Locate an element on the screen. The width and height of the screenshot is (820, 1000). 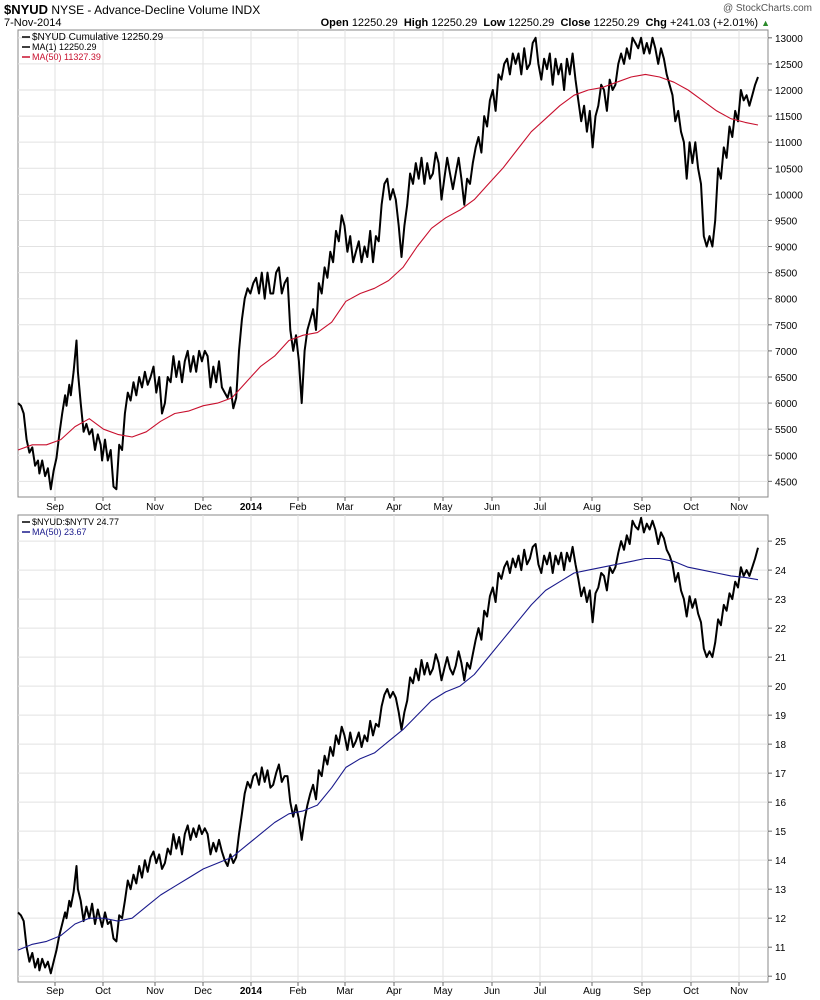
index-name: NYSE - Advance-Decline Volume is located at coordinates (140, 10).